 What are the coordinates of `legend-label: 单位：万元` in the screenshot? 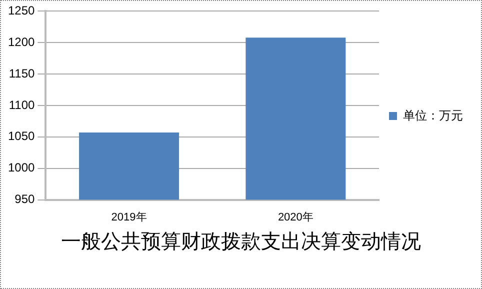 It's located at (433, 115).